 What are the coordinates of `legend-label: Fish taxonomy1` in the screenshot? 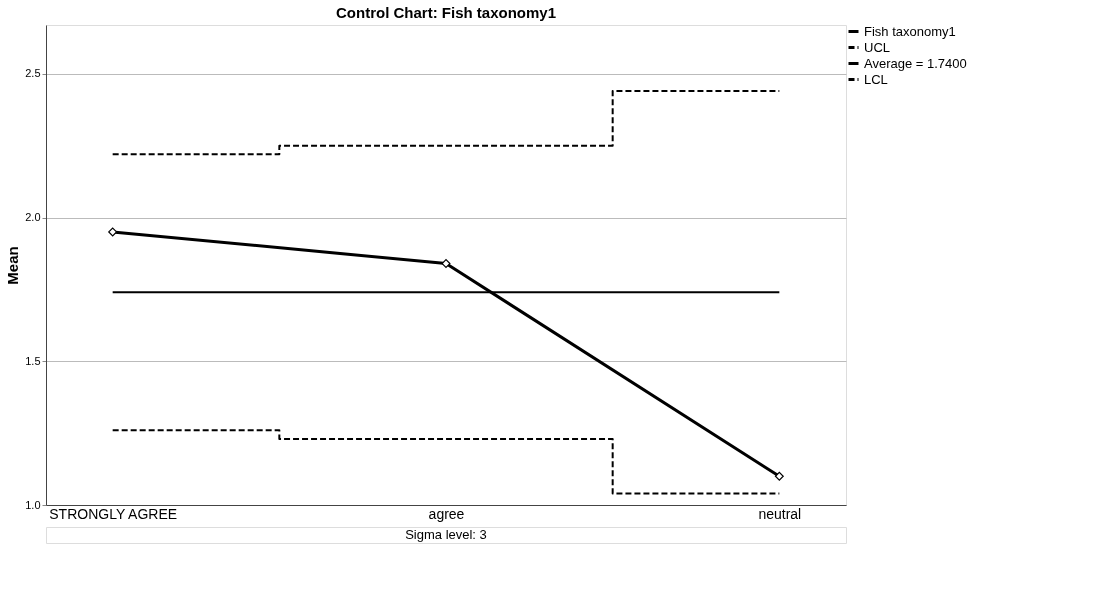 It's located at (910, 31).